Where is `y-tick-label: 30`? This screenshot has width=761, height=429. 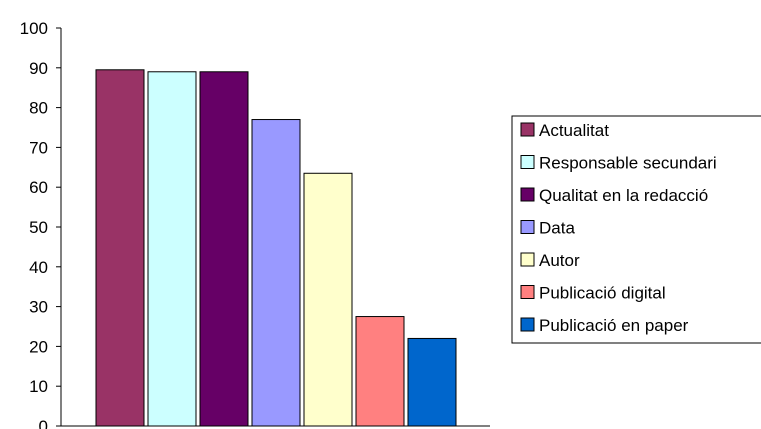 y-tick-label: 30 is located at coordinates (38, 307).